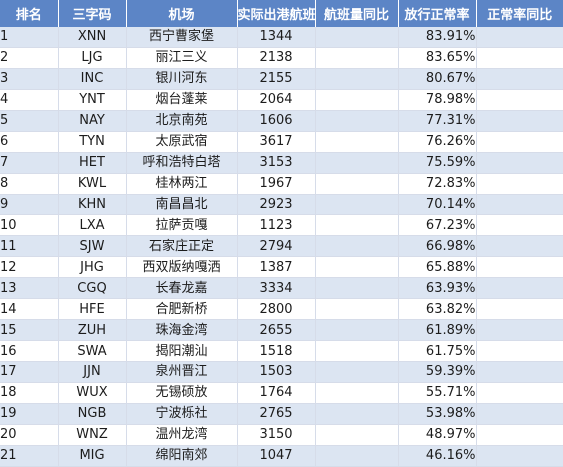 This screenshot has width=563, height=467. Describe the element at coordinates (437, 267) in the screenshot. I see `on-time-rate-cell: 65.88%` at that location.